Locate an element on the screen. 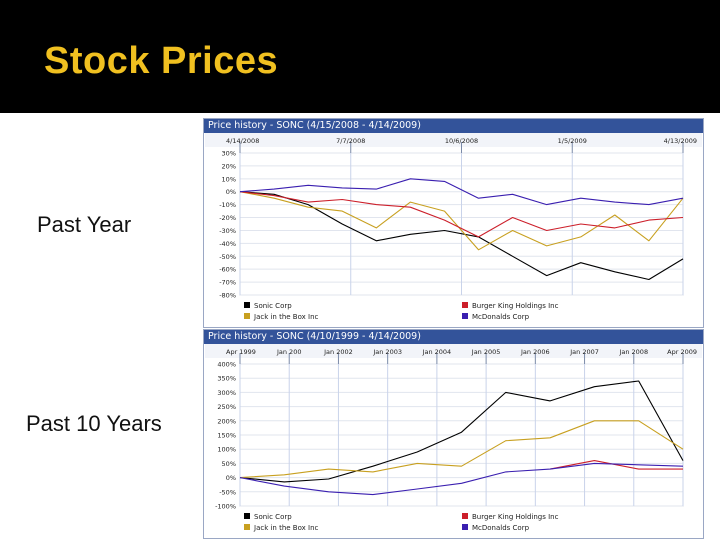  x-tick-label: Jan 2003 is located at coordinates (387, 352).